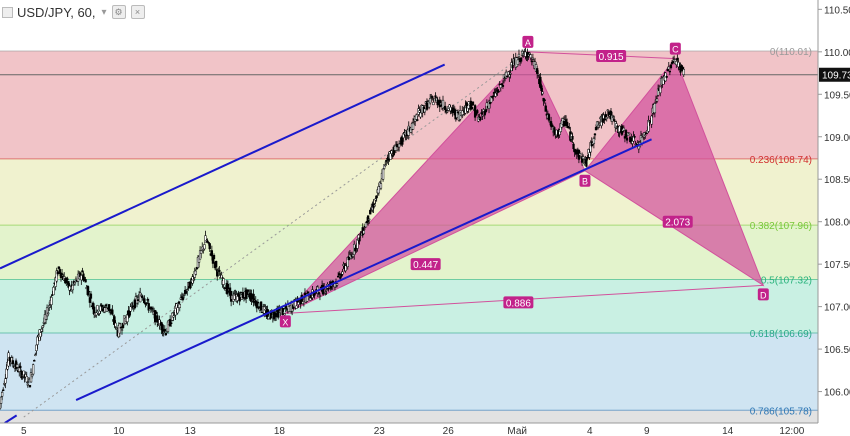 Image resolution: width=850 pixels, height=436 pixels. Describe the element at coordinates (409, 416) in the screenshot. I see `fib-band-0.786` at that location.